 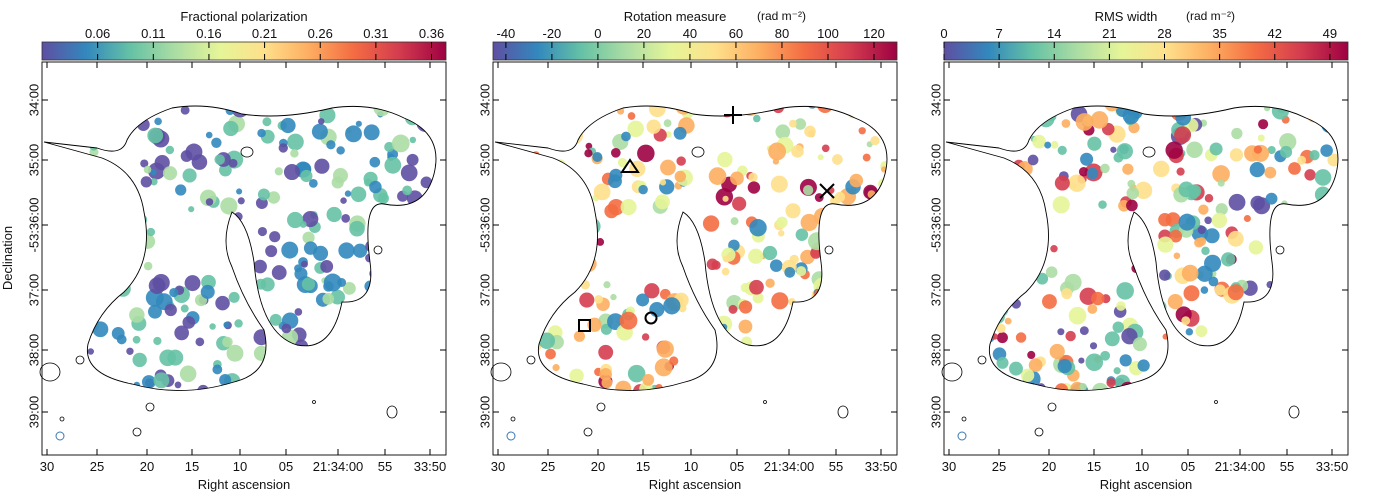 What do you see at coordinates (695, 51) in the screenshot?
I see `colorbar` at bounding box center [695, 51].